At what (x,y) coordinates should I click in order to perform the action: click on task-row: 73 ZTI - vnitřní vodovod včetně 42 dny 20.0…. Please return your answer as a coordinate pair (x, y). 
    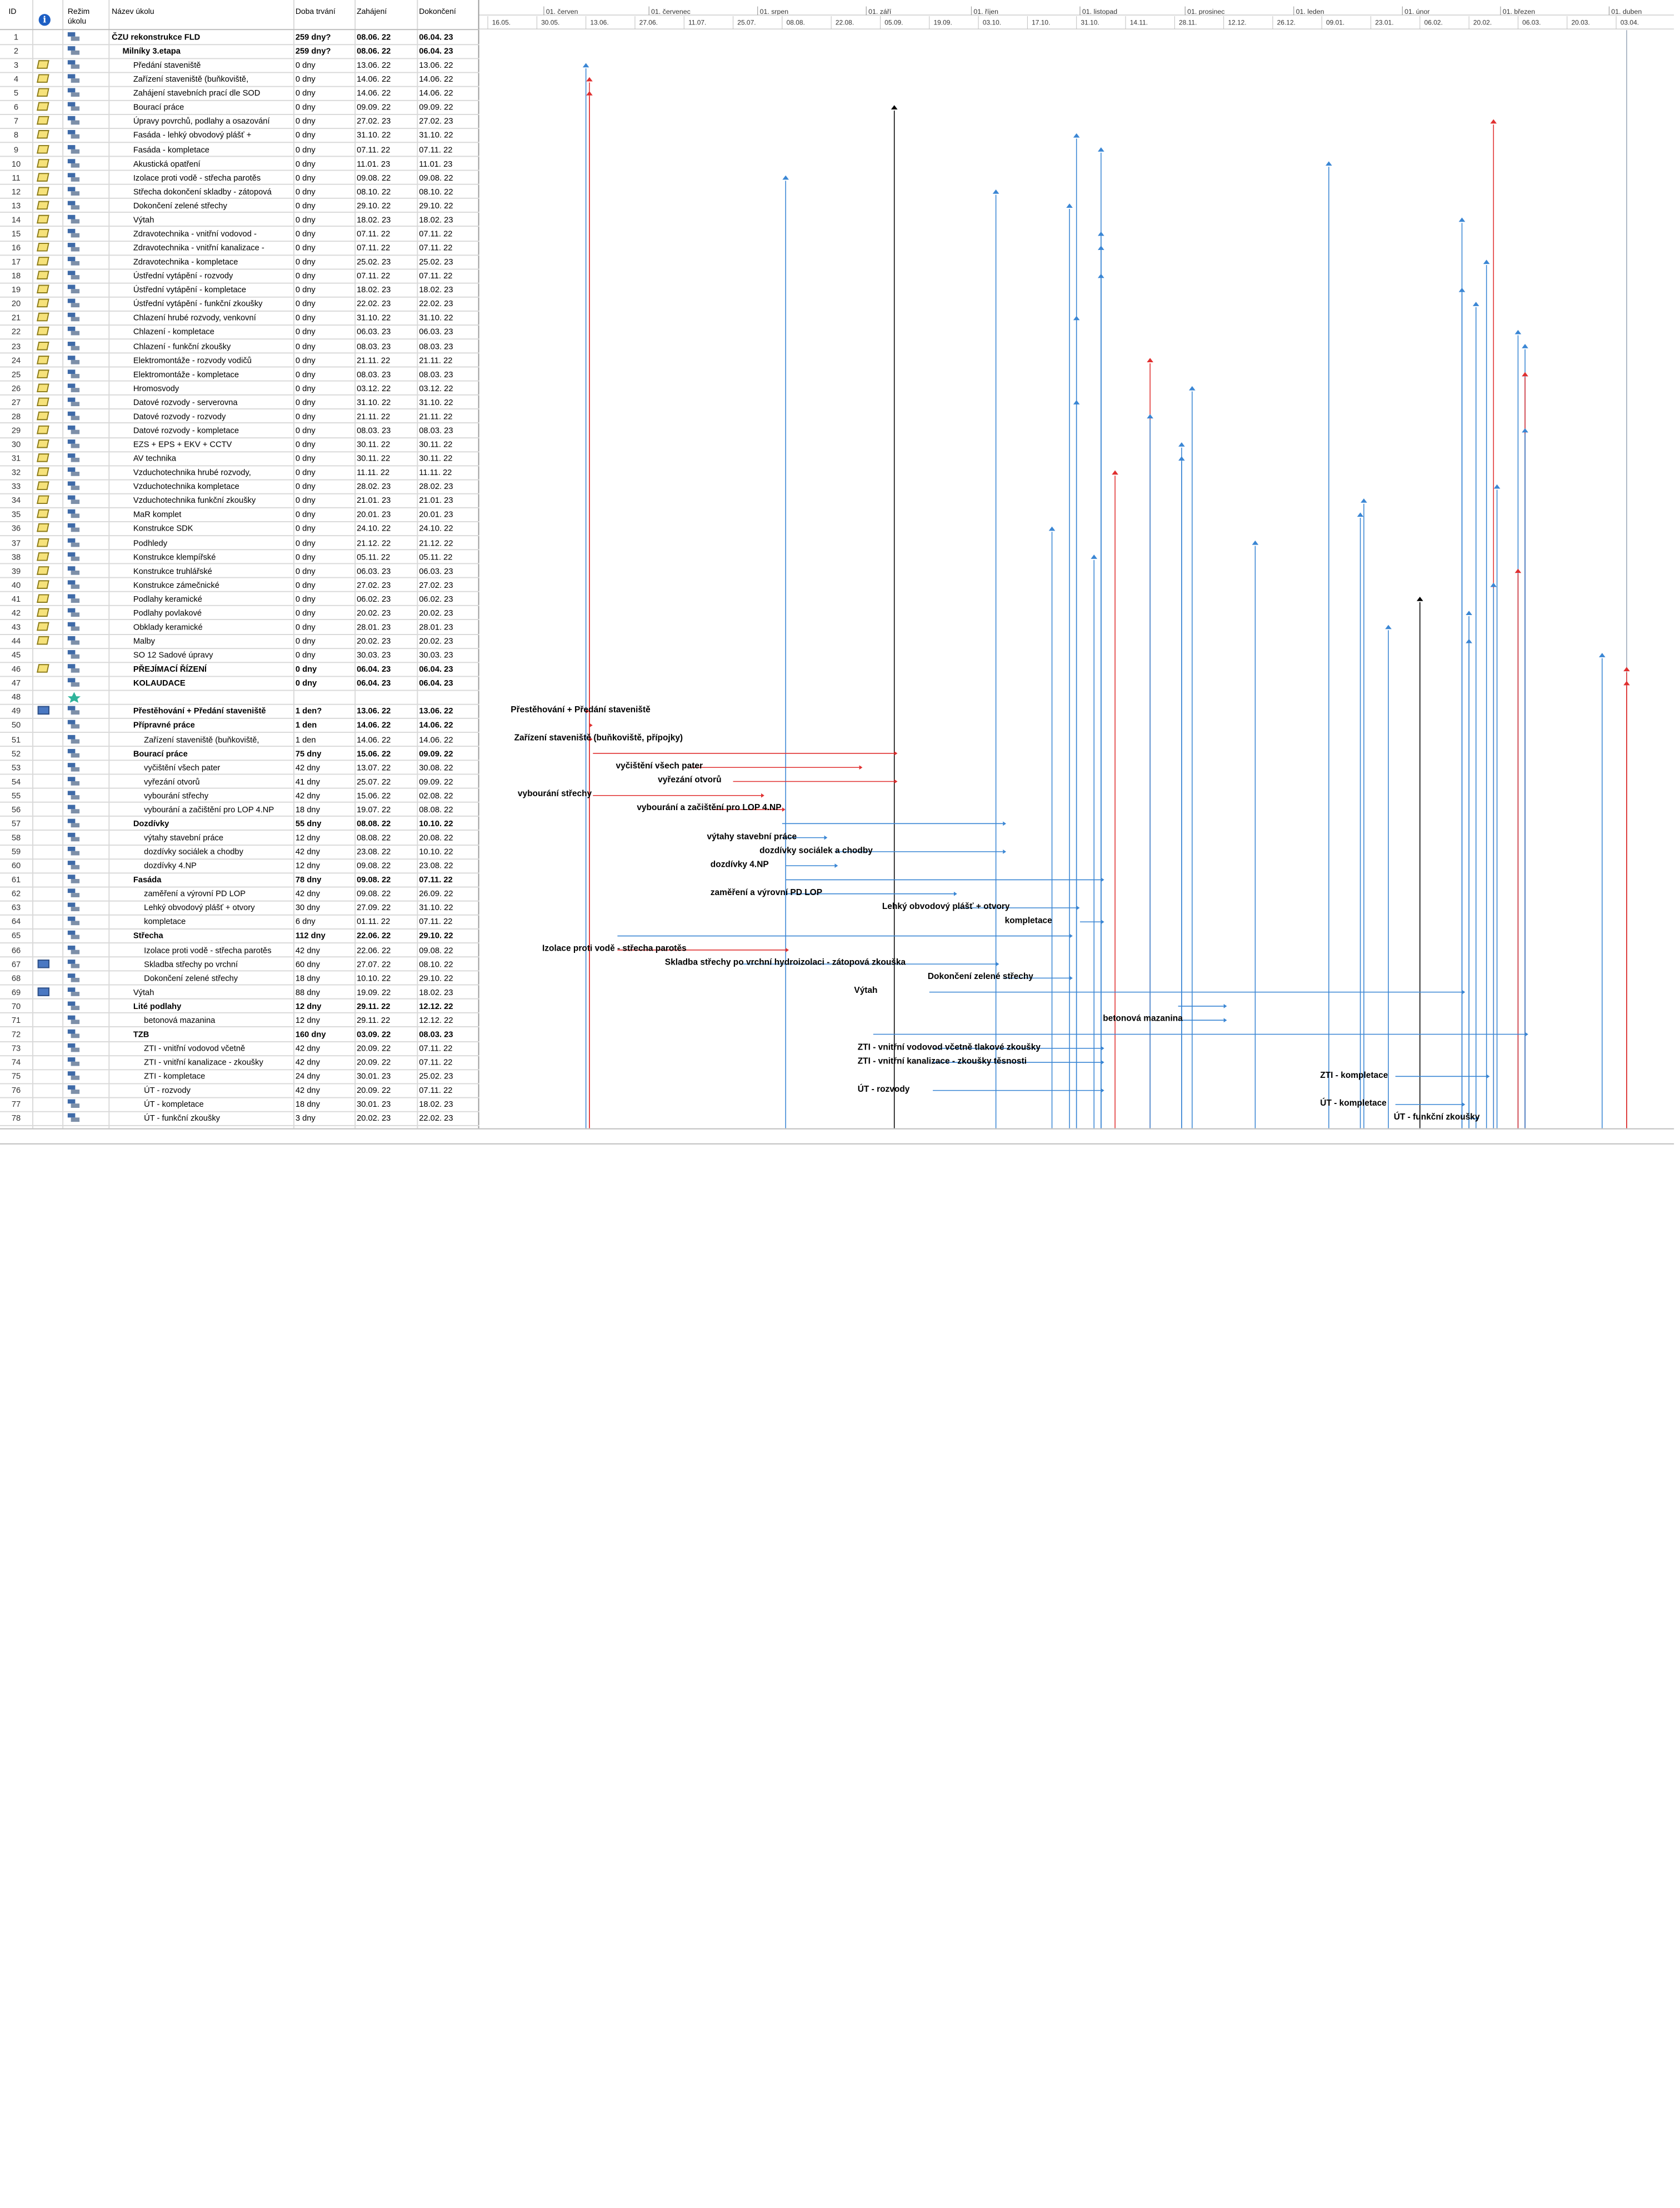
    Looking at the image, I should click on (240, 1048).